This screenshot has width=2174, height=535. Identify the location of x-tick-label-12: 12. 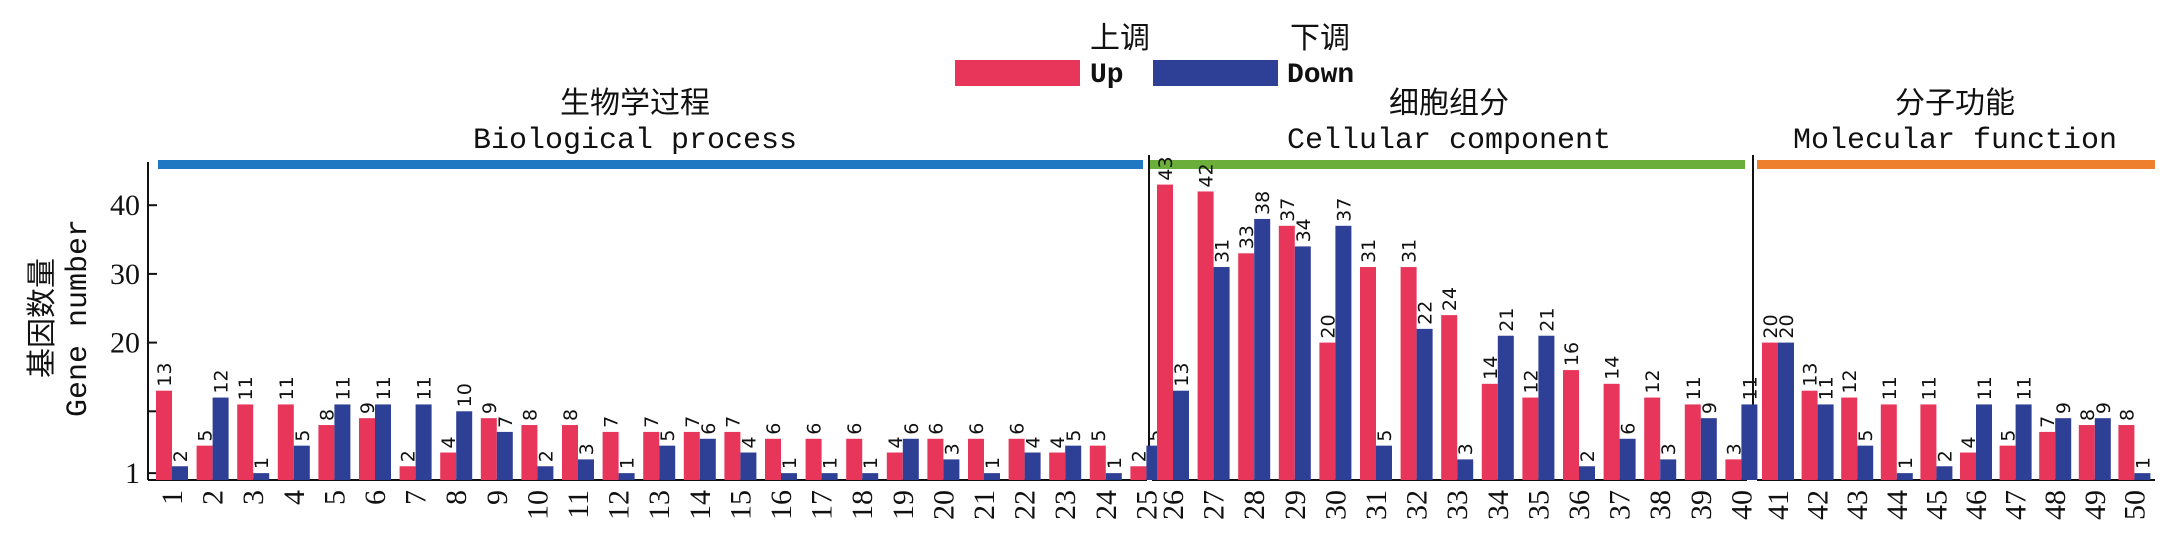
(619, 505).